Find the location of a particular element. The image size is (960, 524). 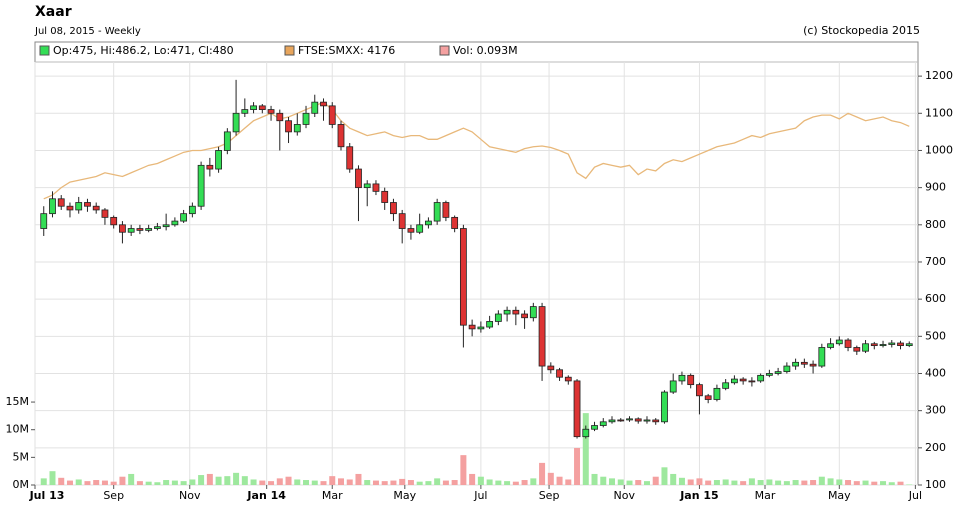

chart-title: Xaar is located at coordinates (53, 12).